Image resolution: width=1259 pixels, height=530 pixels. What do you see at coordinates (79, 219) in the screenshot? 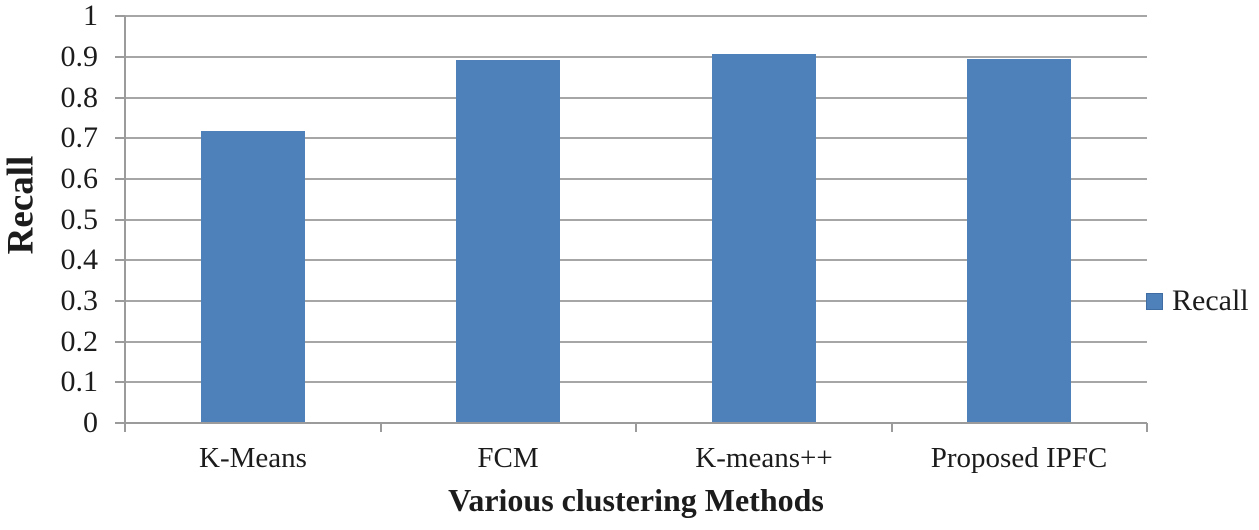
I see `y-axis-tick-label: 0.5` at bounding box center [79, 219].